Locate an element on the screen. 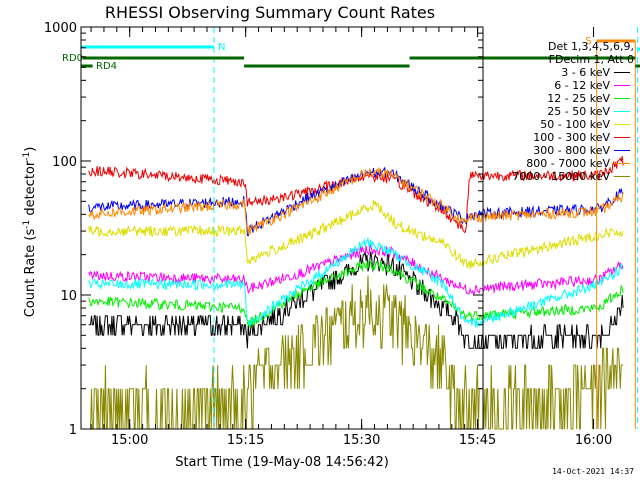 Image resolution: width=640 pixels, height=484 pixels. legend-item-label: 100 - 300 keV is located at coordinates (571, 137).